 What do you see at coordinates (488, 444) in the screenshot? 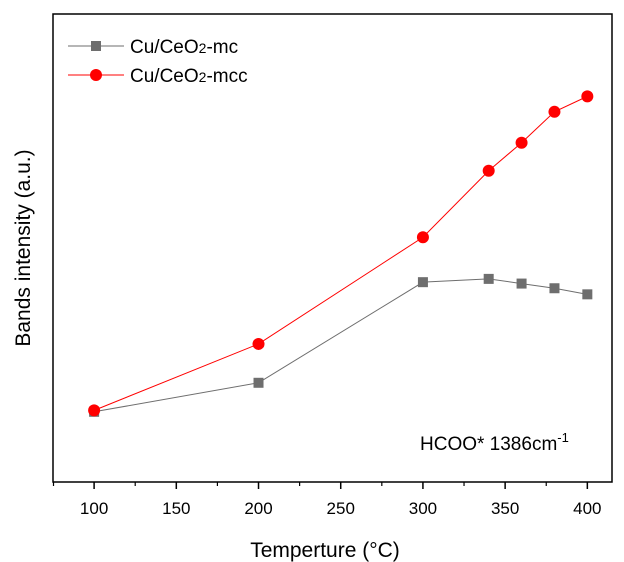
I see `annotation-main: HCOO* 1386cm` at bounding box center [488, 444].